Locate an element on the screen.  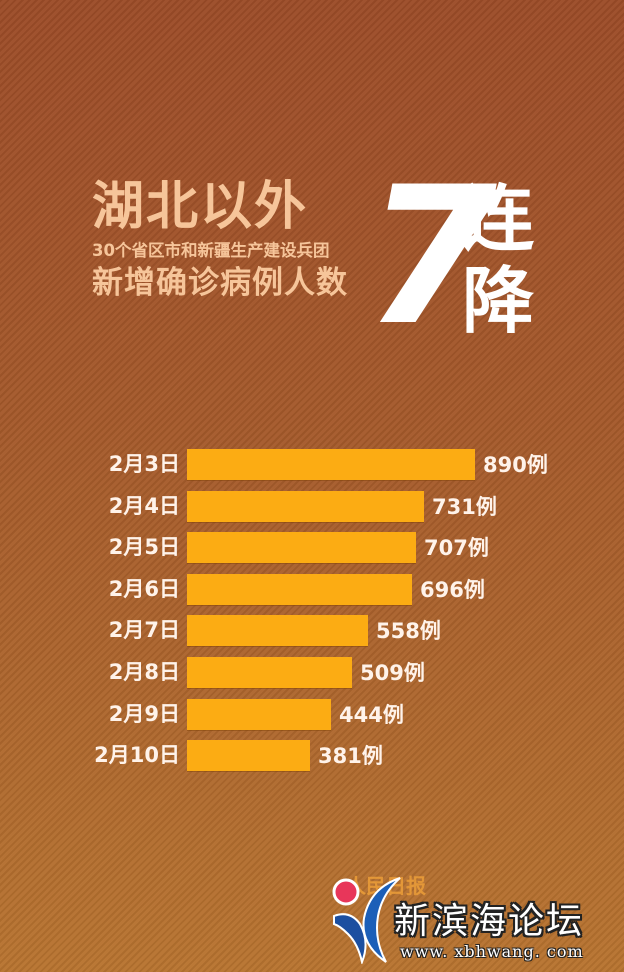
bar-value-label: 890例 is located at coordinates (515, 465).